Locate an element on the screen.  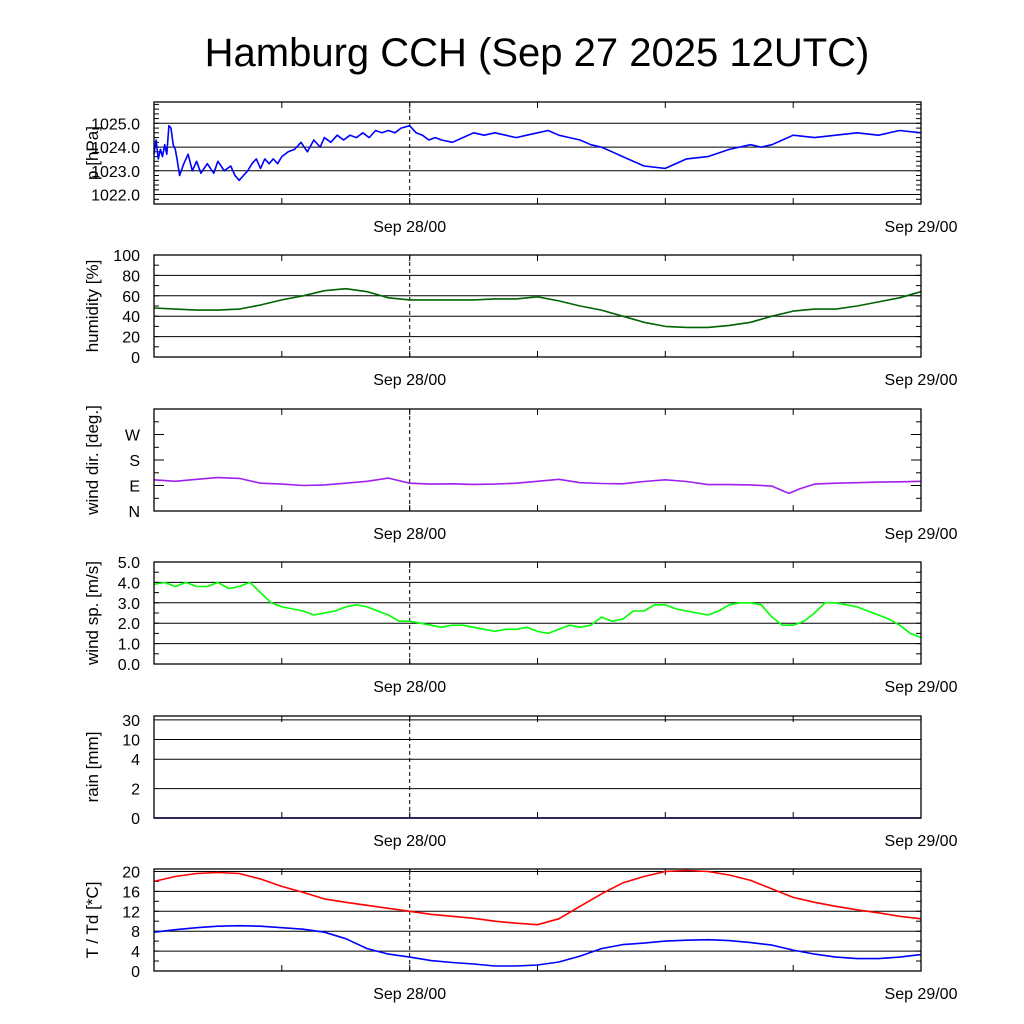
y-tick-label: 0.0 is located at coordinates (129, 665).